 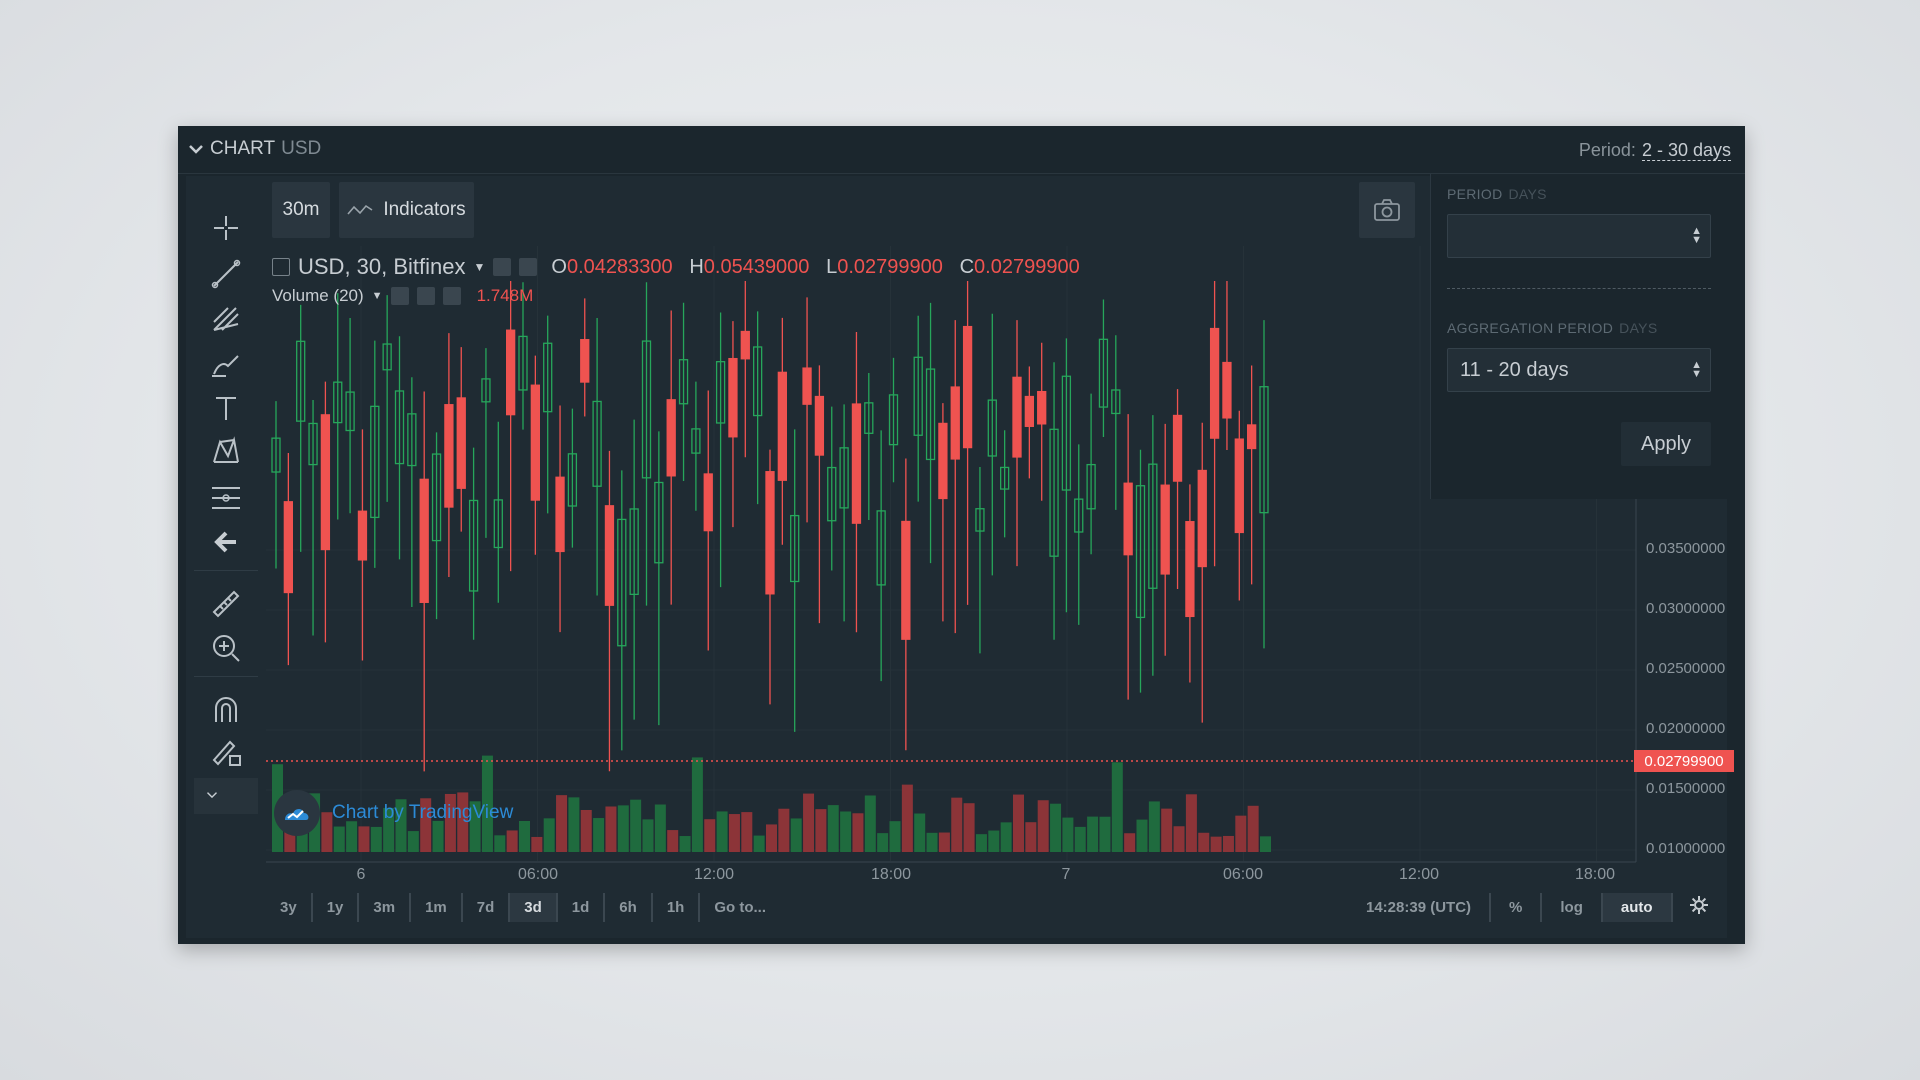 What do you see at coordinates (1699, 907) in the screenshot?
I see `settings-icon` at bounding box center [1699, 907].